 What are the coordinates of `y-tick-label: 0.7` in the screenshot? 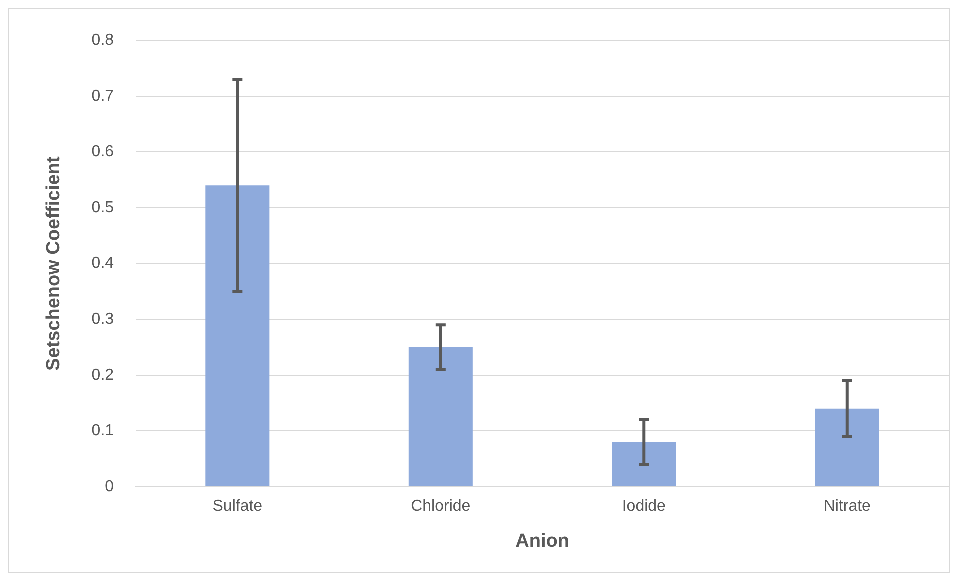 It's located at (103, 96).